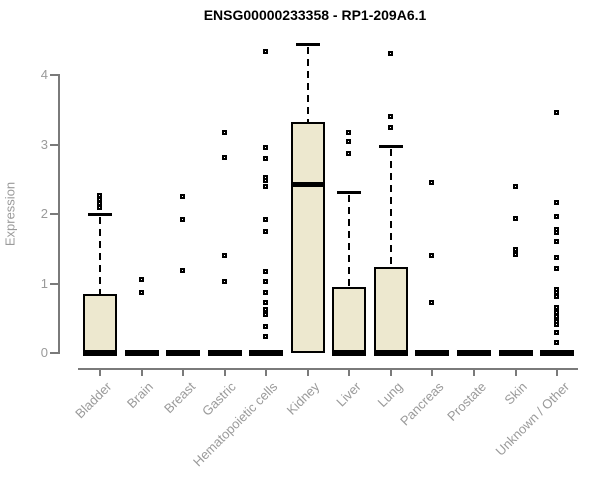 Image resolution: width=600 pixels, height=500 pixels. Describe the element at coordinates (515, 353) in the screenshot. I see `median-skin` at that location.